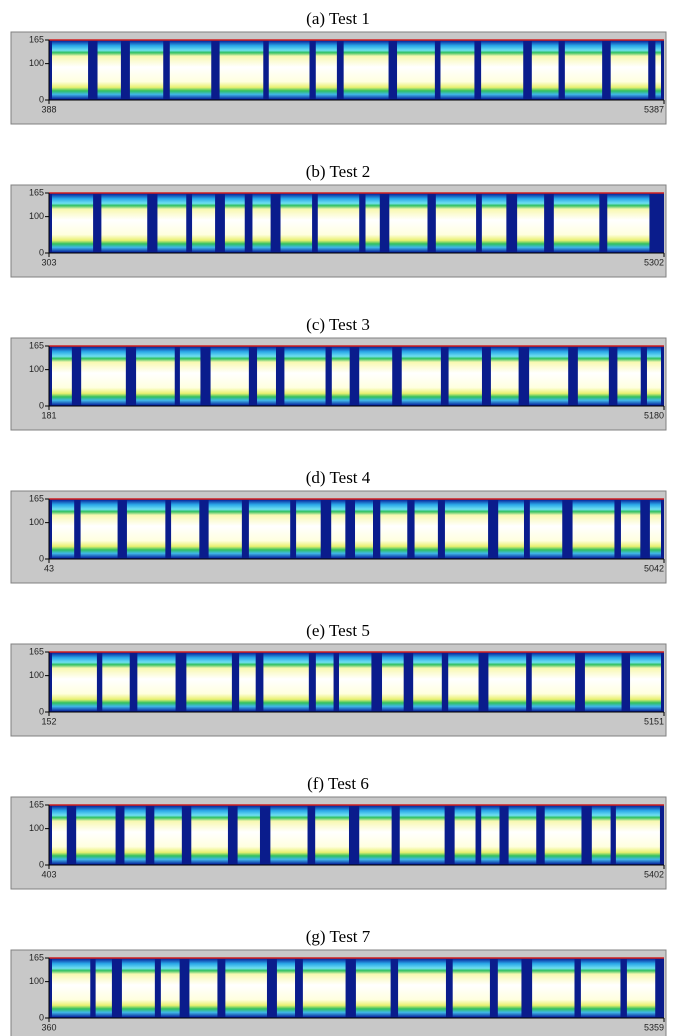  I want to click on x-tick-label: 152, so click(48, 721).